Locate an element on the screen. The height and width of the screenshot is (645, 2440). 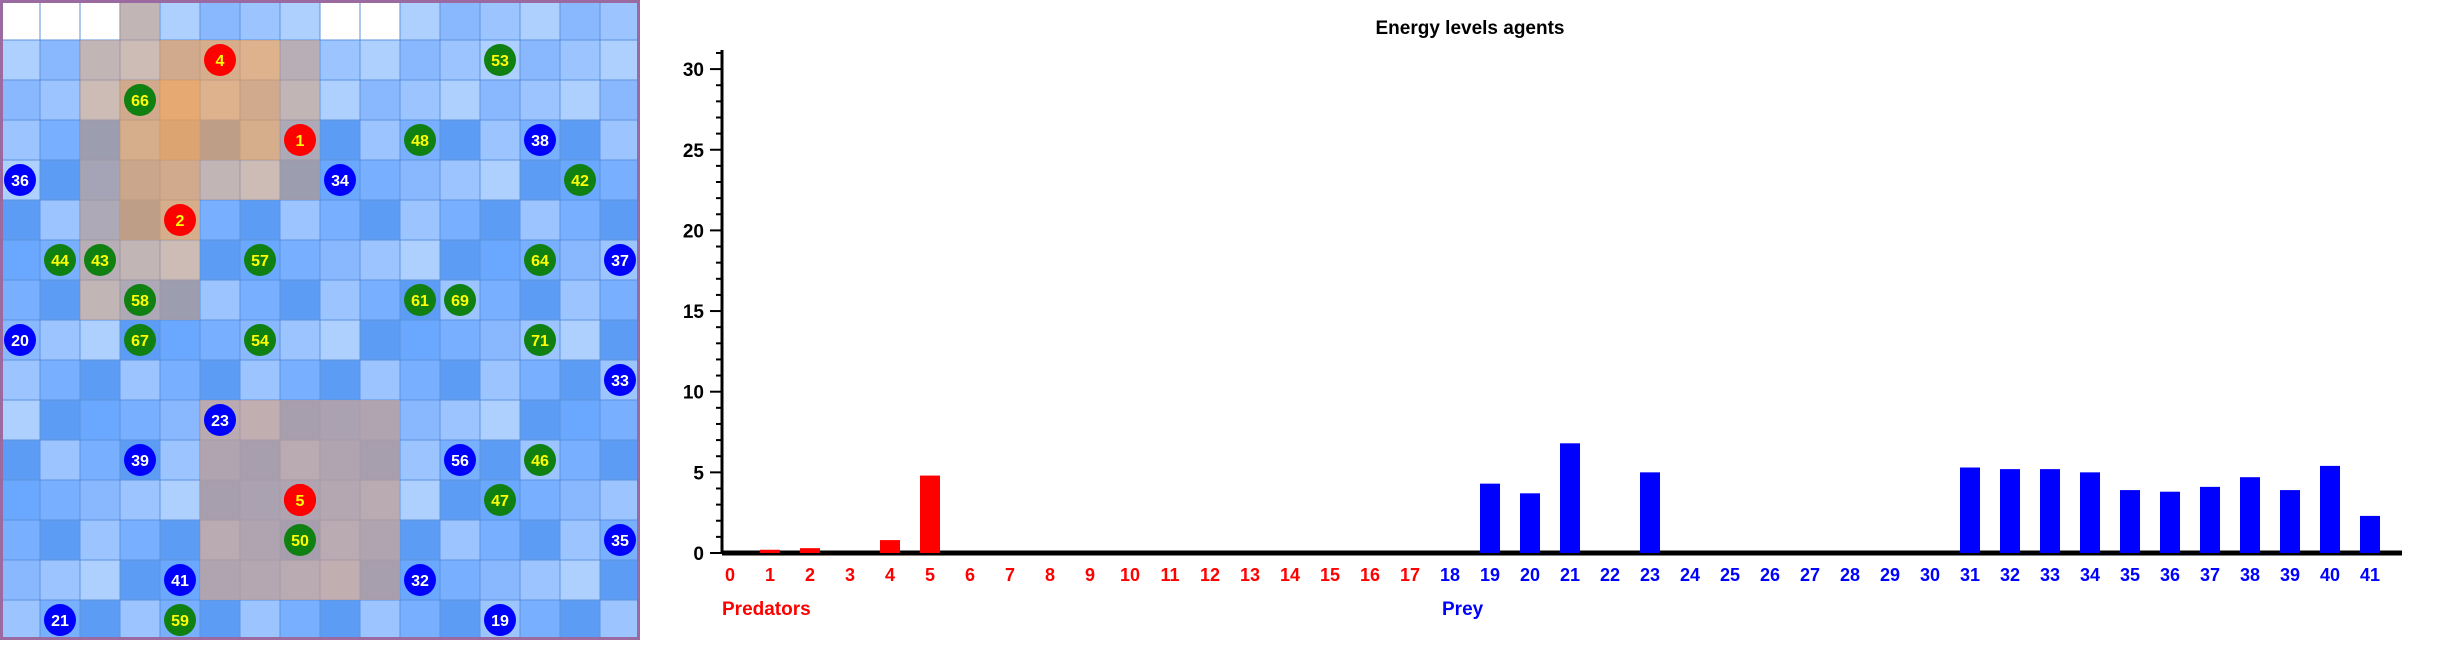
x-tick-label: 18 is located at coordinates (1450, 575).